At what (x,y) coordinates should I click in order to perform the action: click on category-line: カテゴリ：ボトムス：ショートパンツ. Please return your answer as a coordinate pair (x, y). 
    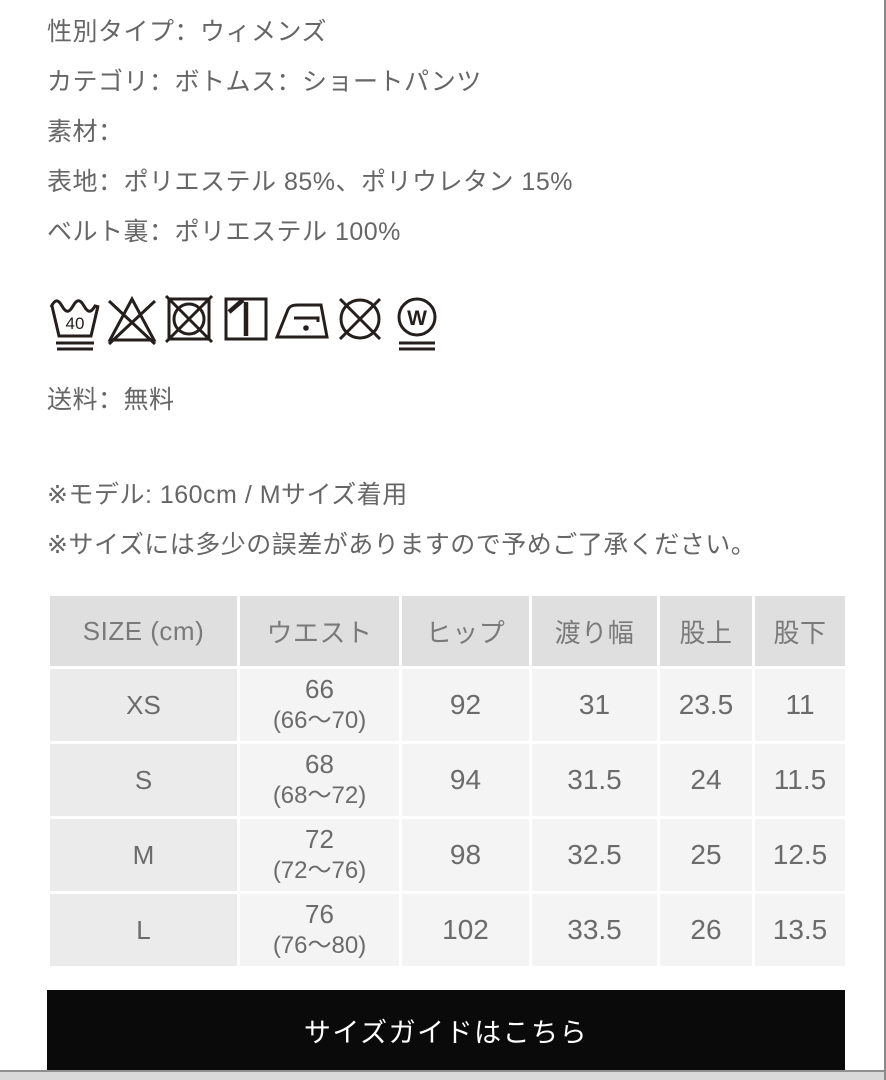
    Looking at the image, I should click on (264, 82).